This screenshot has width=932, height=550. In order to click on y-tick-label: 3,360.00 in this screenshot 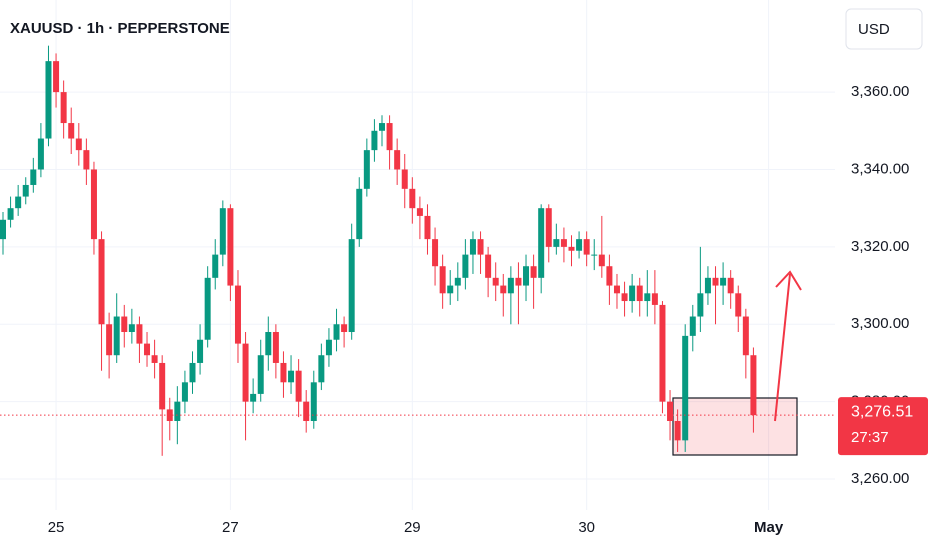, I will do `click(880, 91)`.